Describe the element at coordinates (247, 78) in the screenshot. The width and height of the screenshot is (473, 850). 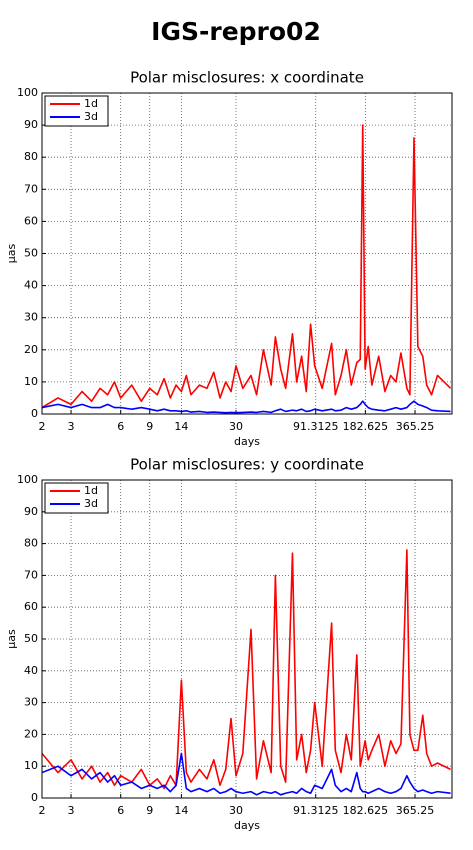
I see `chart-title: Polar misclosures: x coordinate` at that location.